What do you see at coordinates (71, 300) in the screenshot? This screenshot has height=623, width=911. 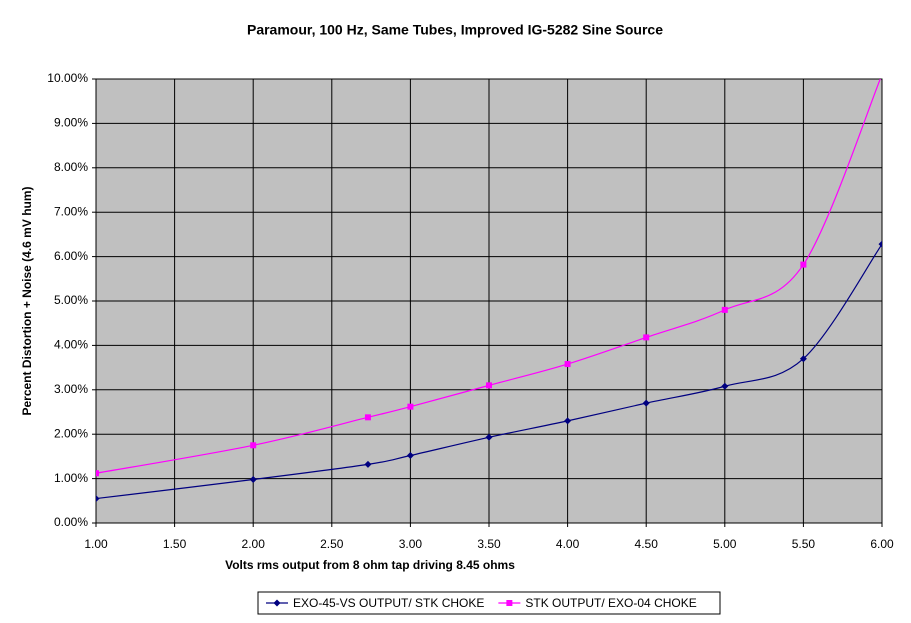 I see `y-tick-label: 5.00%` at bounding box center [71, 300].